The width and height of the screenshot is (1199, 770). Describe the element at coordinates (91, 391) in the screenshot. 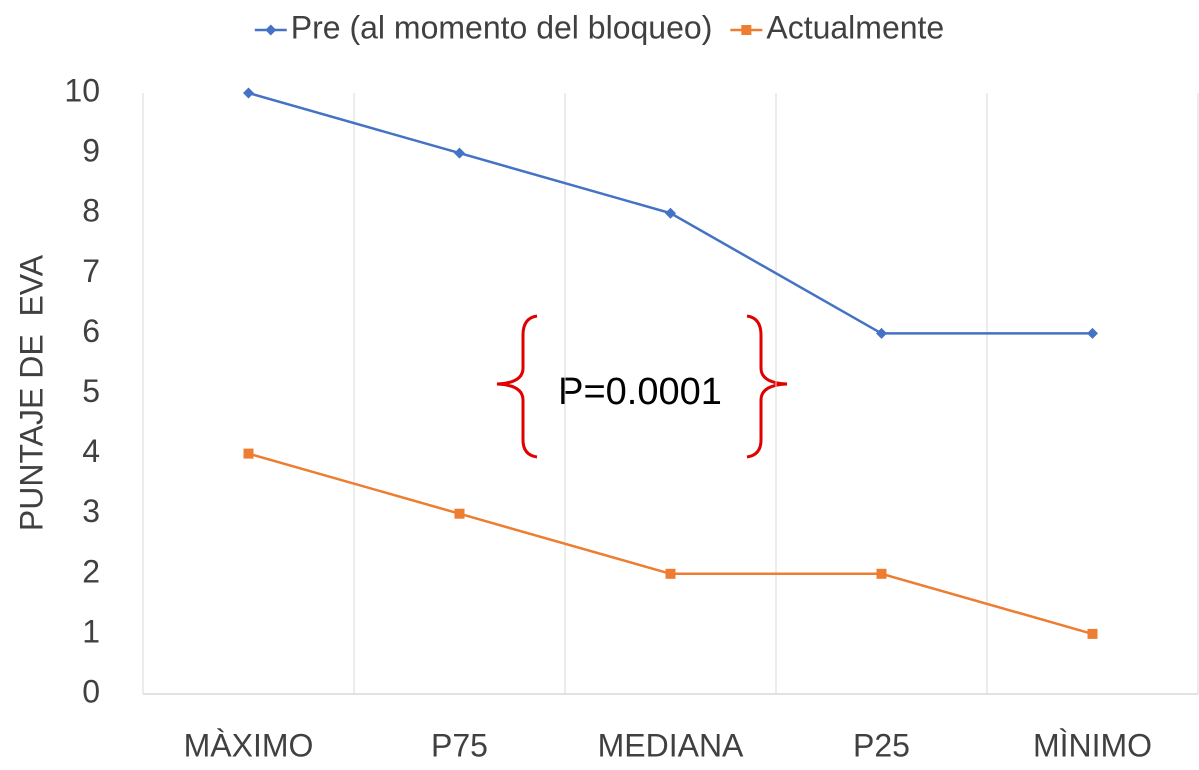

I see `y-tick-label: 5` at that location.